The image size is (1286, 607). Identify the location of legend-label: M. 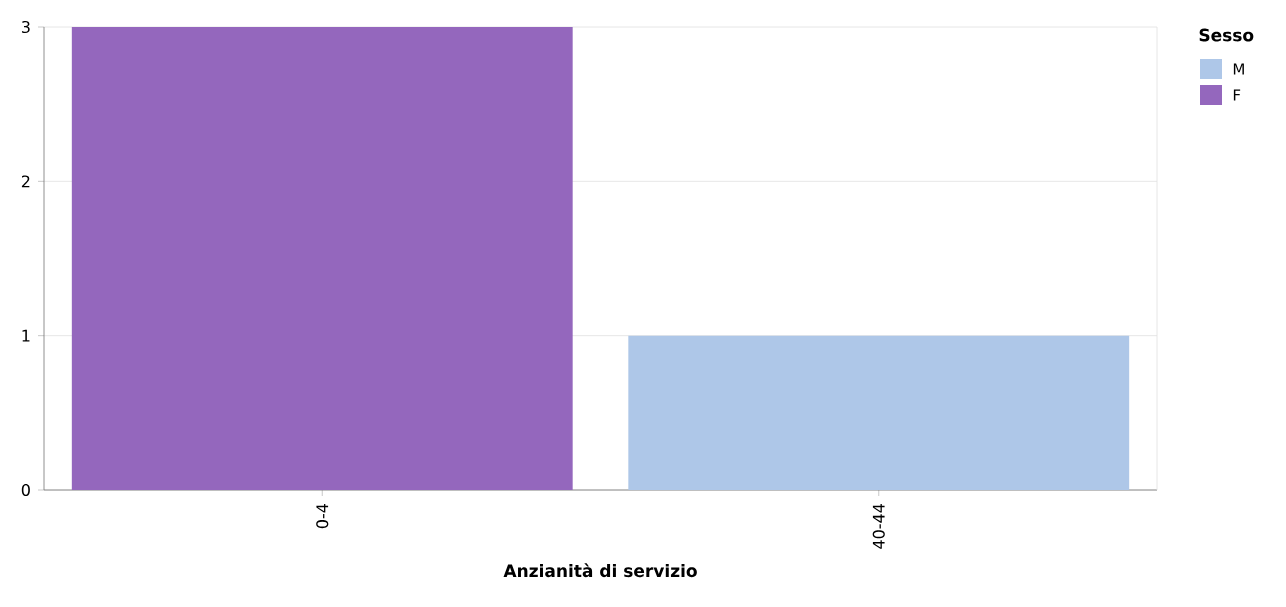
(1238, 69).